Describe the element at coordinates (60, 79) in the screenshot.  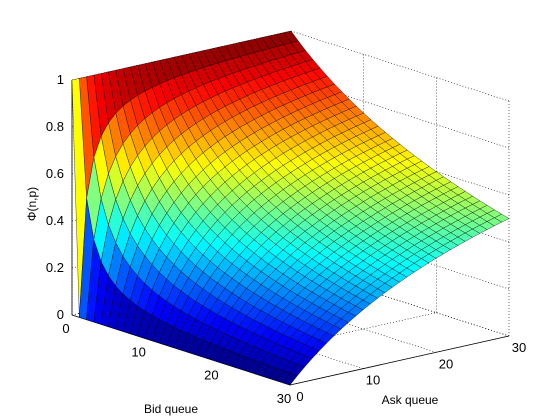
I see `z-tick-label: 1` at that location.